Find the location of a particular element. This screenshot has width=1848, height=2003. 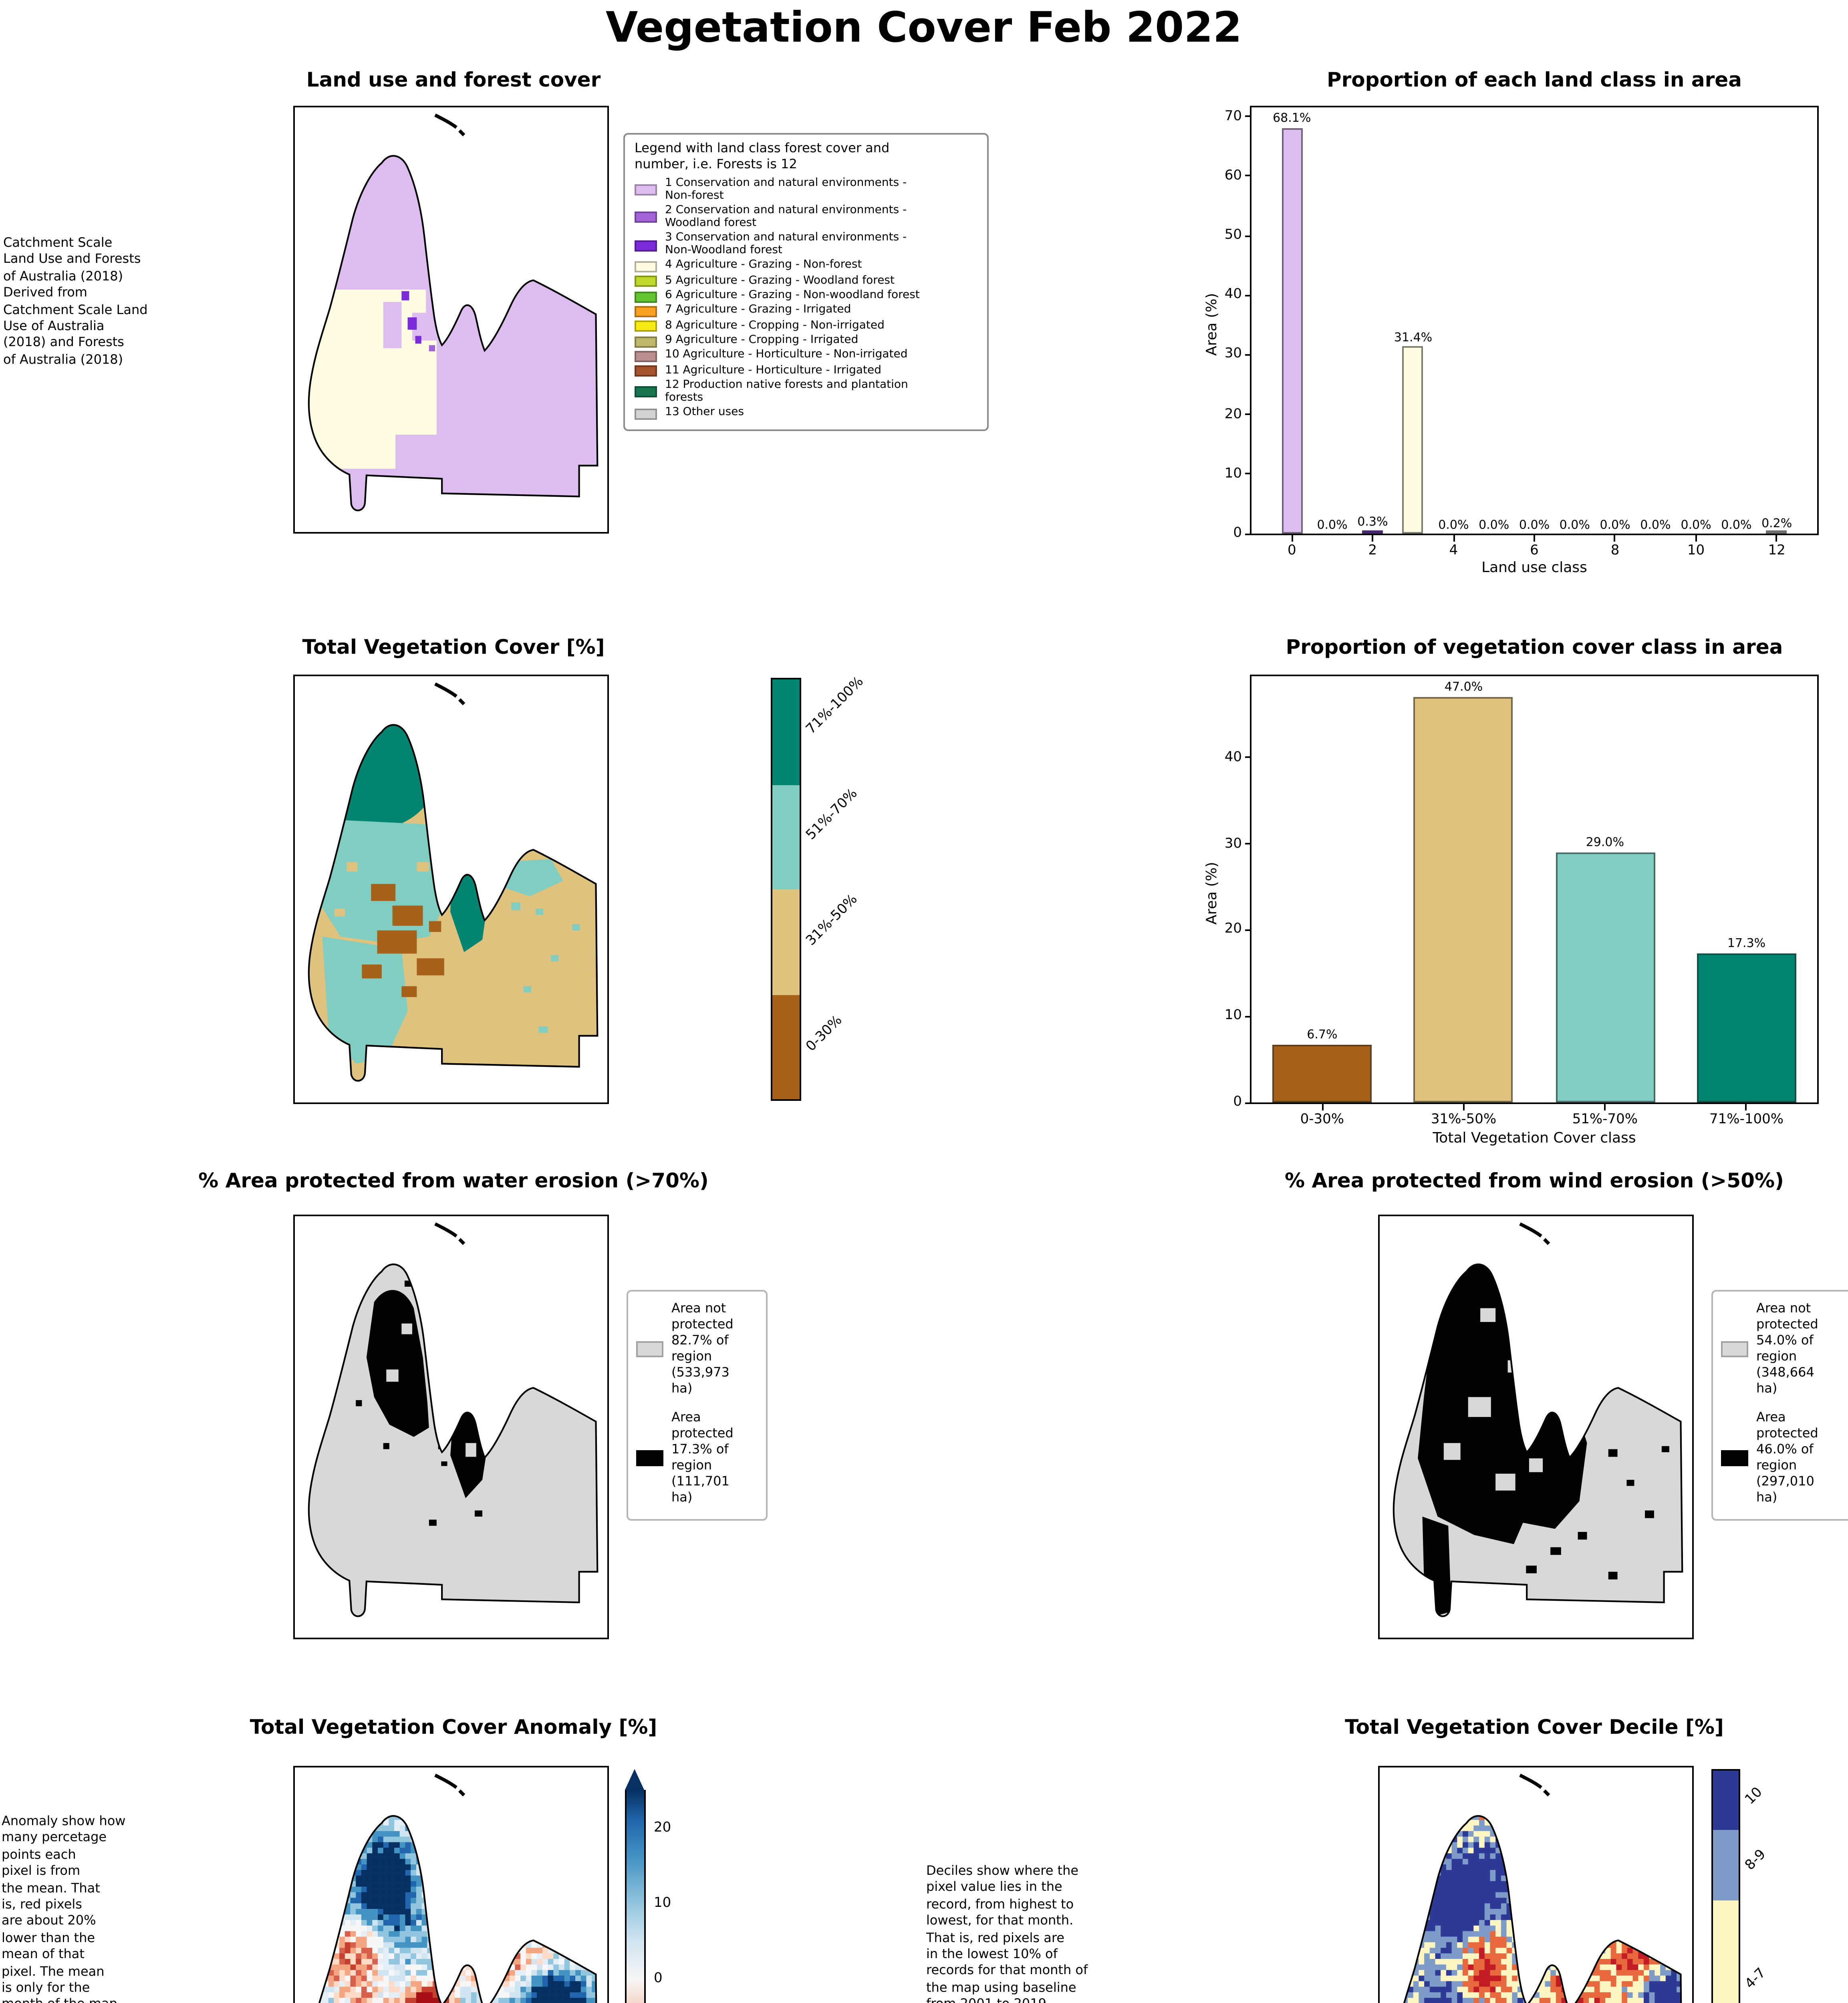

x-tick-label: 0-30% is located at coordinates (1322, 1120).